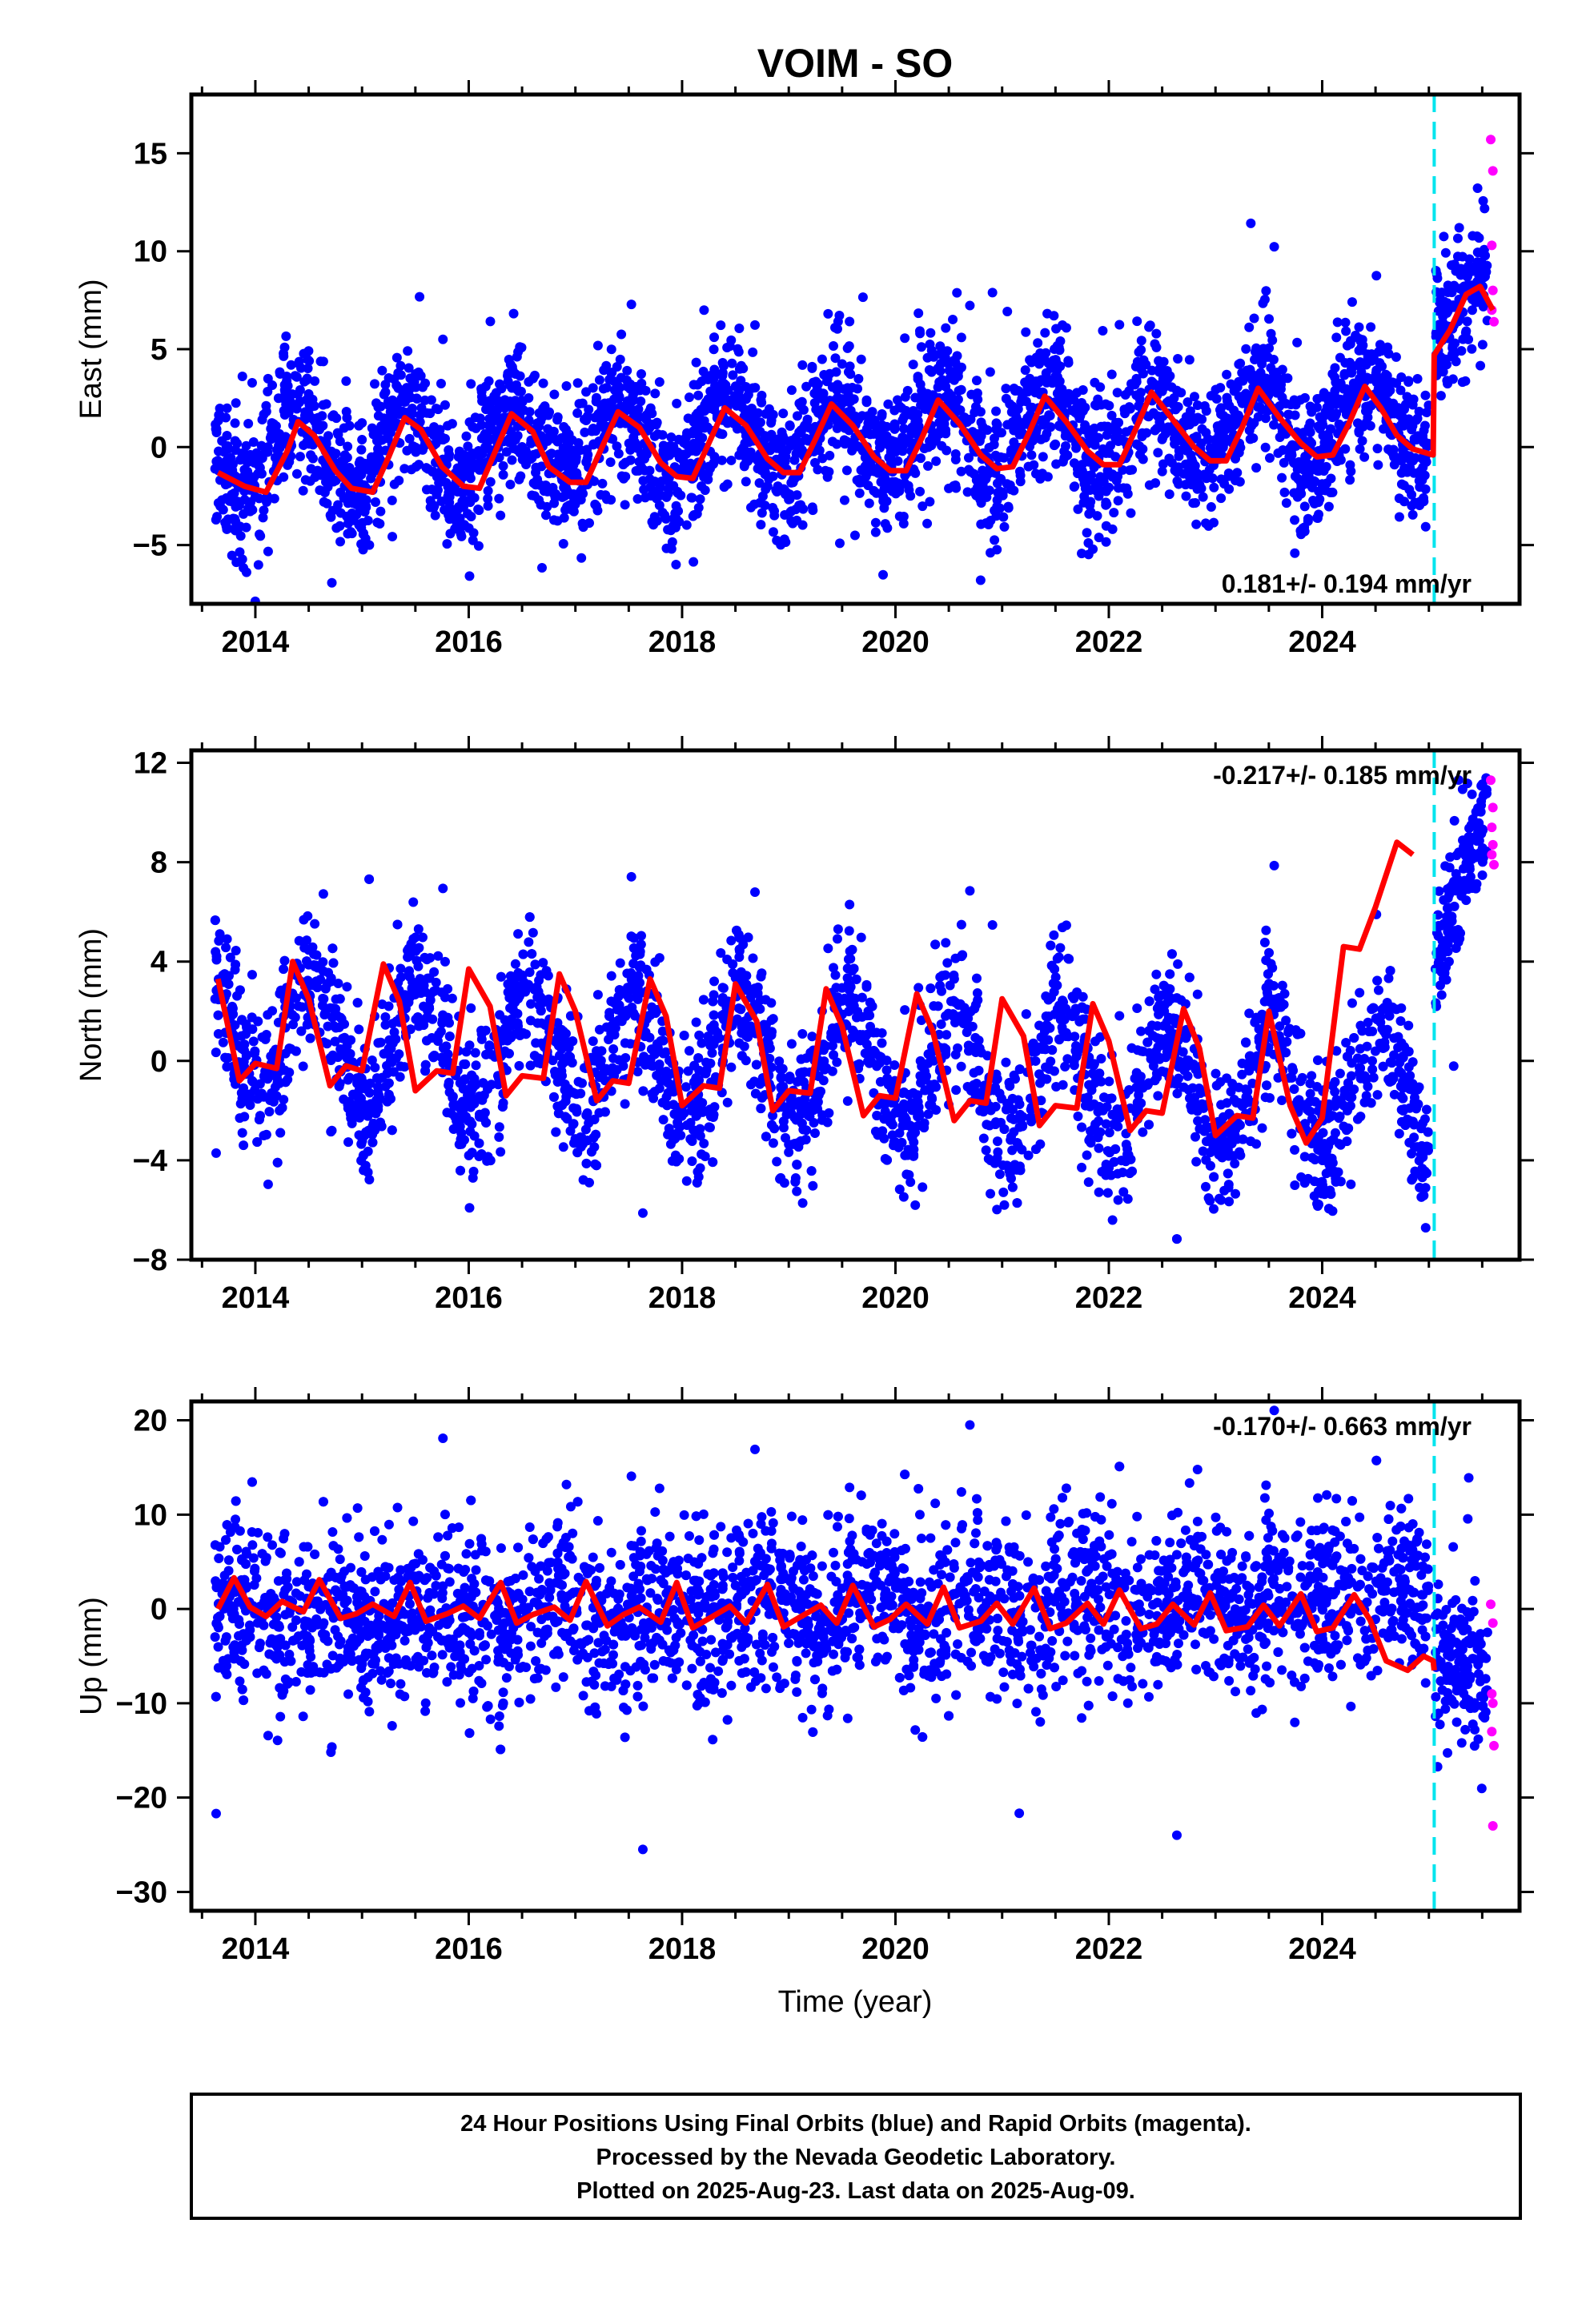  What do you see at coordinates (896, 642) in the screenshot?
I see `x-tick-label: 2020` at bounding box center [896, 642].